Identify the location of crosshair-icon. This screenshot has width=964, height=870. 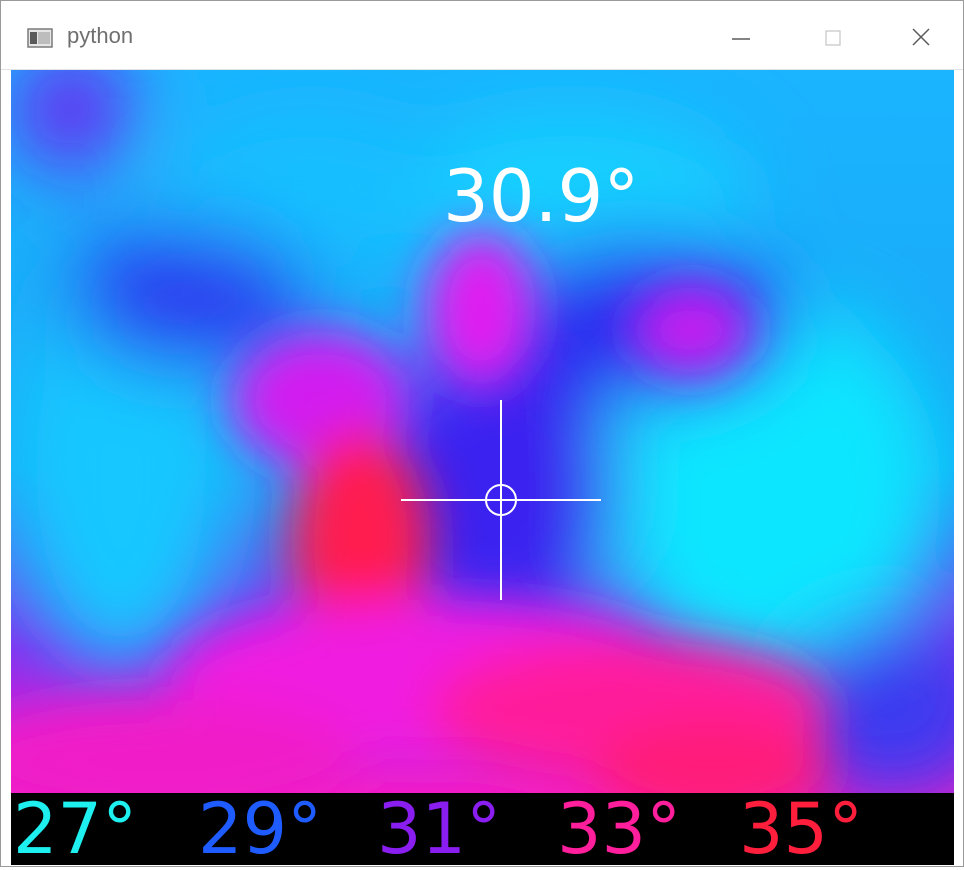
(501, 500).